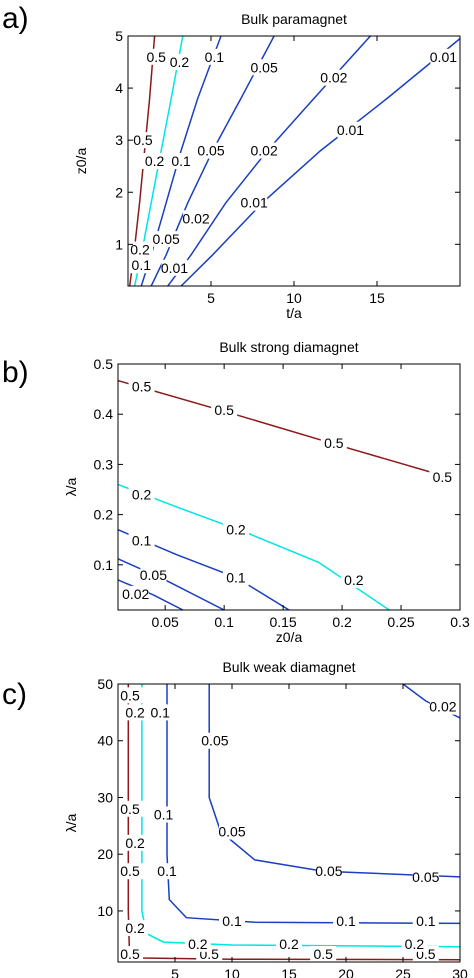 Image resolution: width=474 pixels, height=978 pixels. Describe the element at coordinates (105, 911) in the screenshot. I see `y-tick-label: 10` at that location.